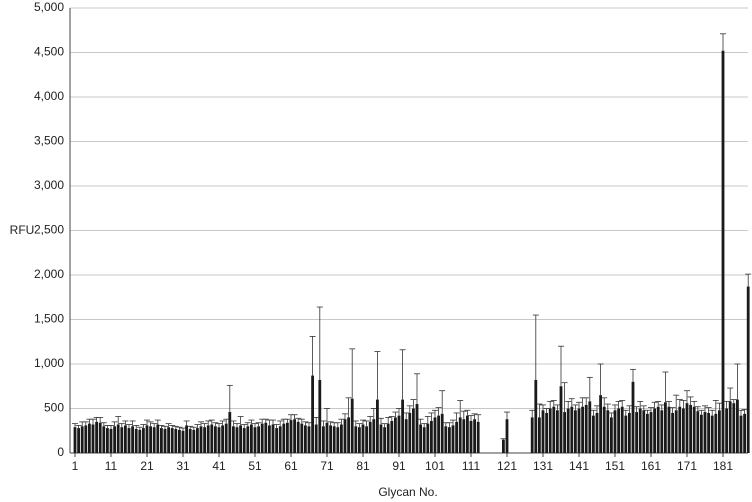  What do you see at coordinates (49, 274) in the screenshot?
I see `y-tick-label: 2,000` at bounding box center [49, 274].